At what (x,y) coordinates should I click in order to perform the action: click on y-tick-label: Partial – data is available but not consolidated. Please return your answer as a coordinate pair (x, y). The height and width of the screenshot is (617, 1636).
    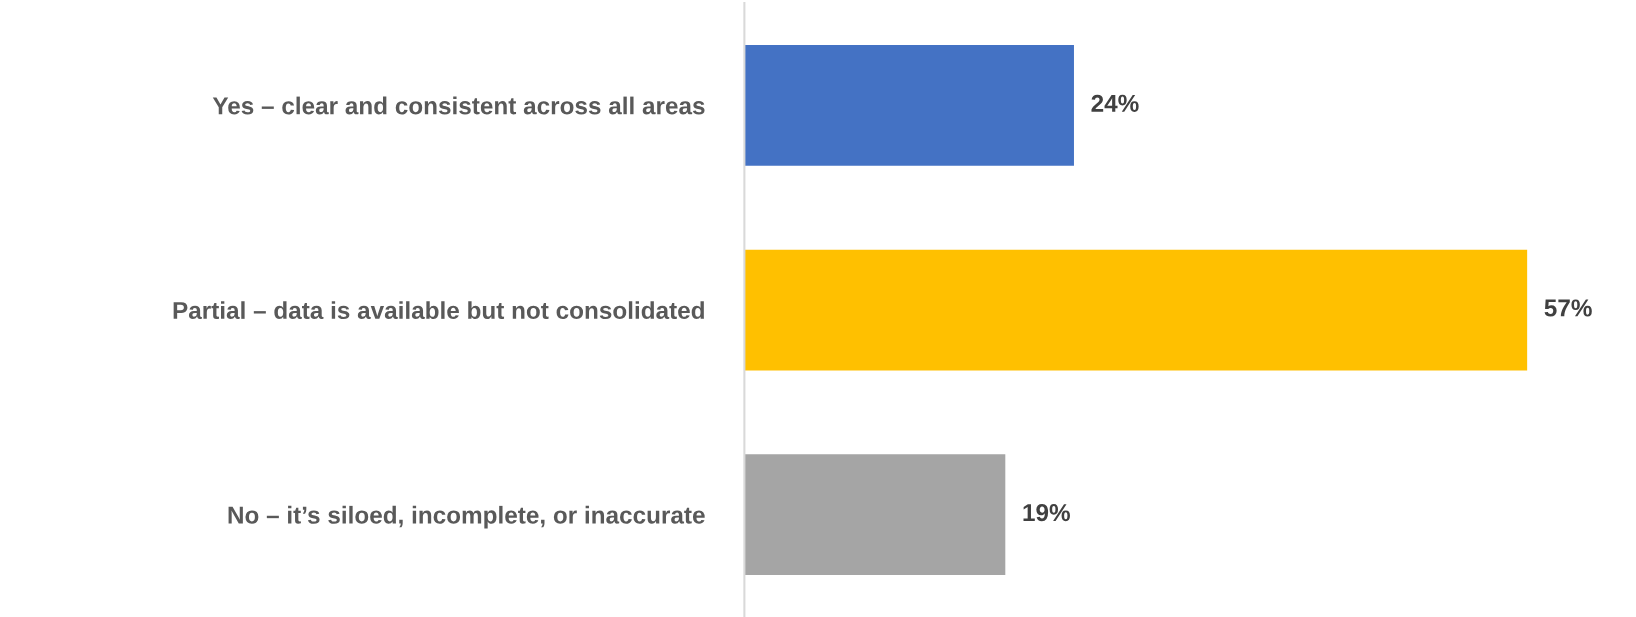
    Looking at the image, I should click on (438, 310).